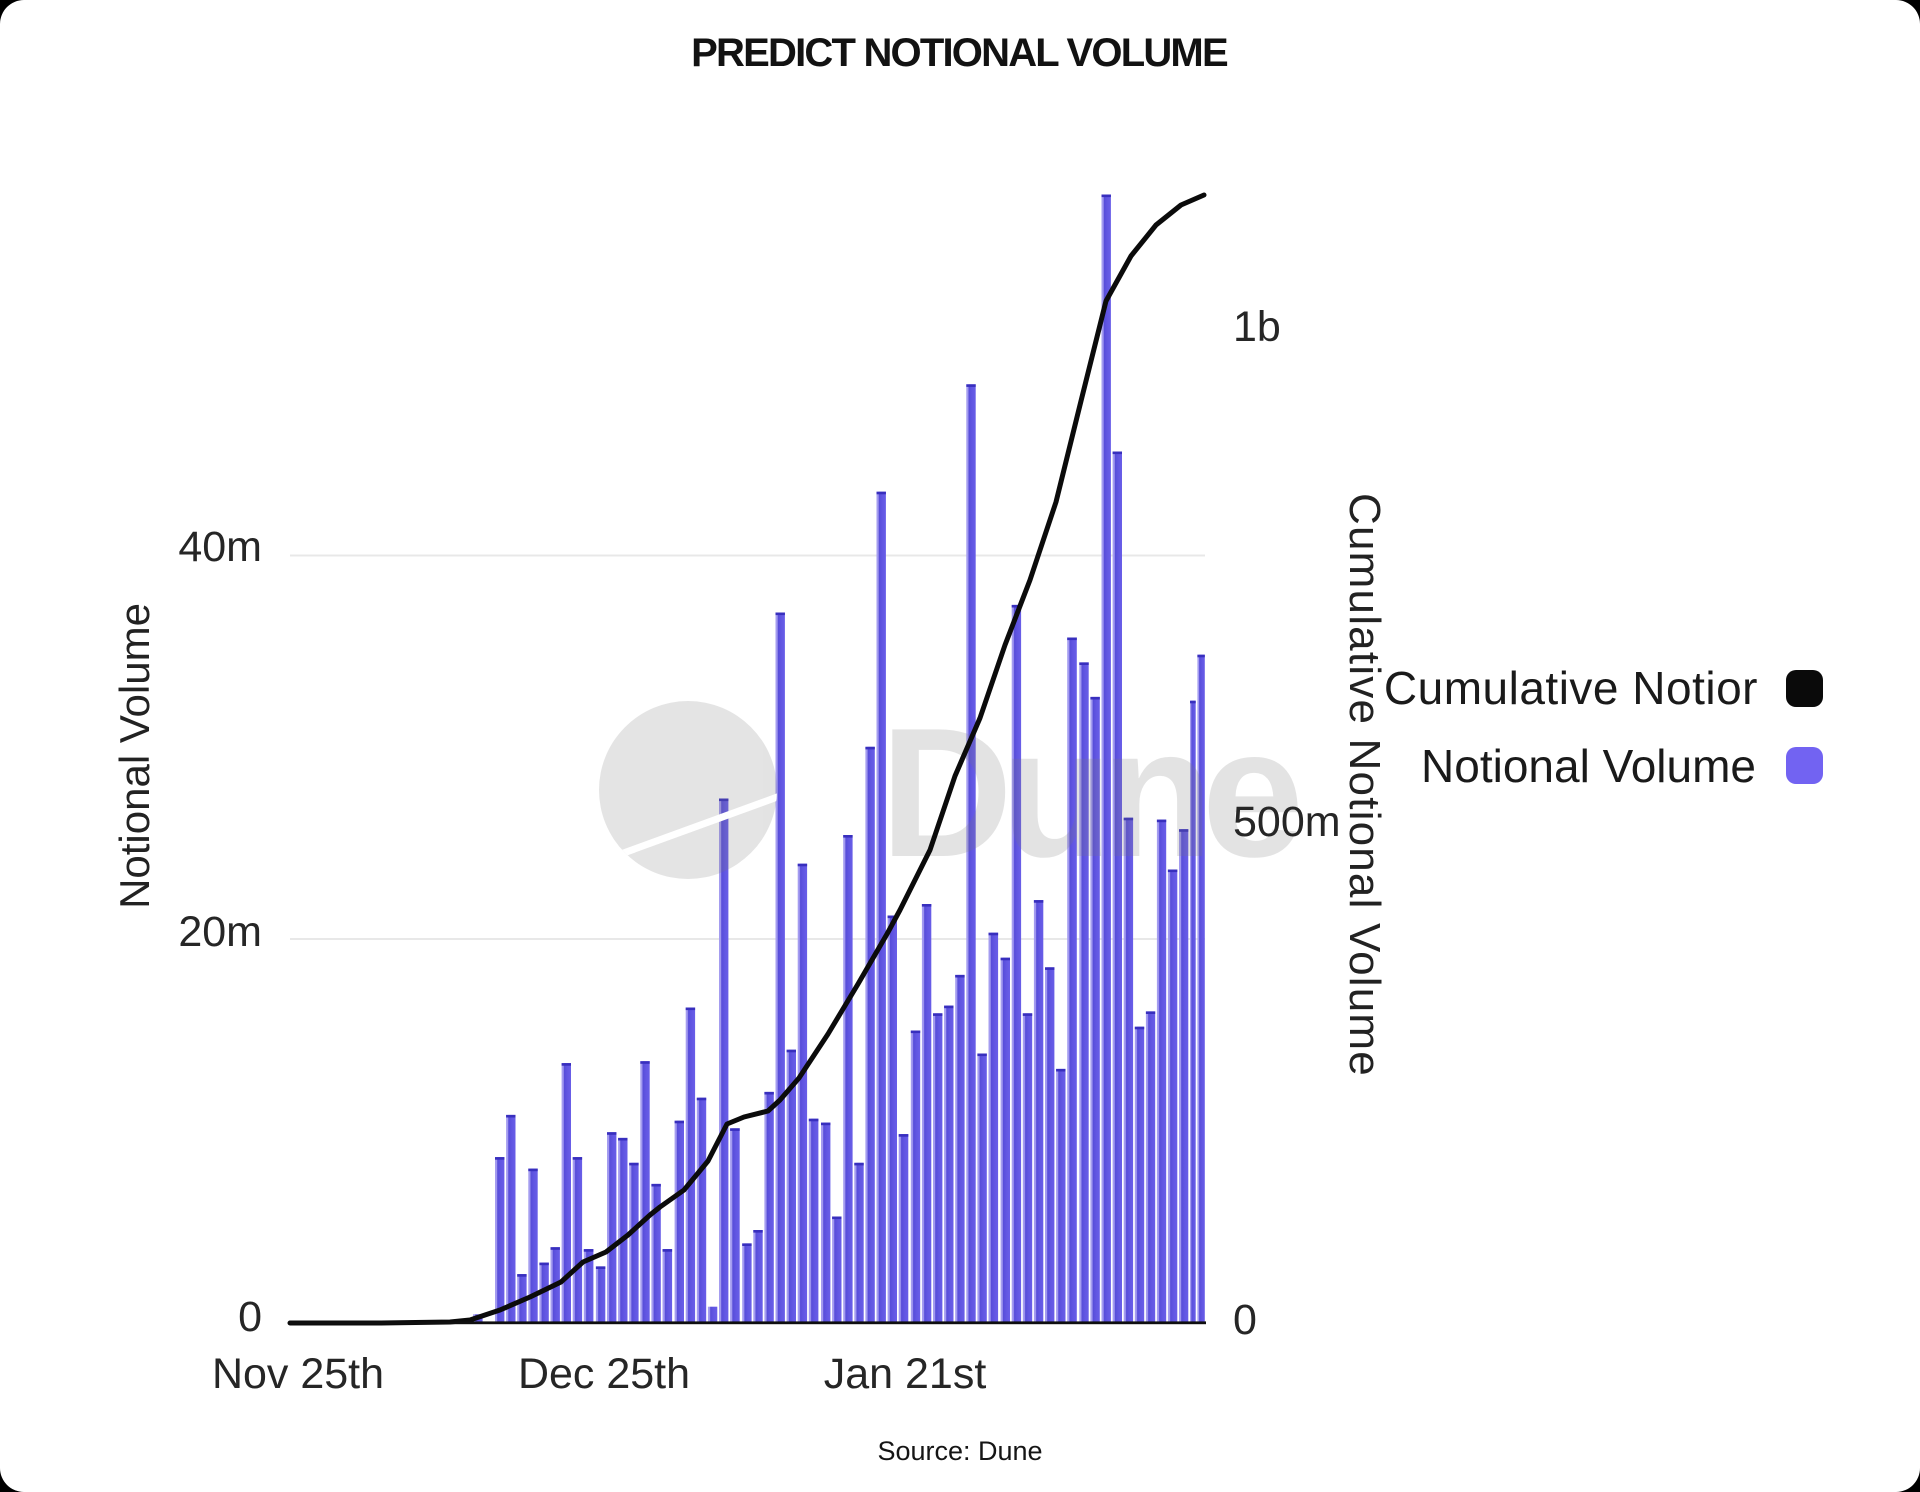 The width and height of the screenshot is (1920, 1492). What do you see at coordinates (220, 547) in the screenshot?
I see `svg-text: 40m` at bounding box center [220, 547].